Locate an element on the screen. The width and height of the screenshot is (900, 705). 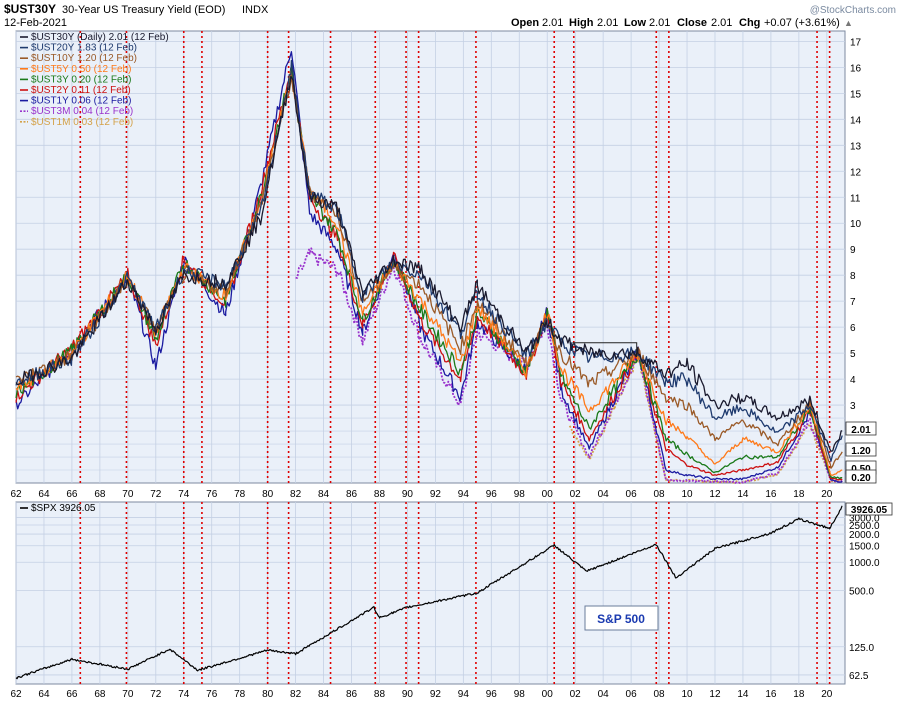
yield-value-tag-label: 1.20 is located at coordinates (861, 451).